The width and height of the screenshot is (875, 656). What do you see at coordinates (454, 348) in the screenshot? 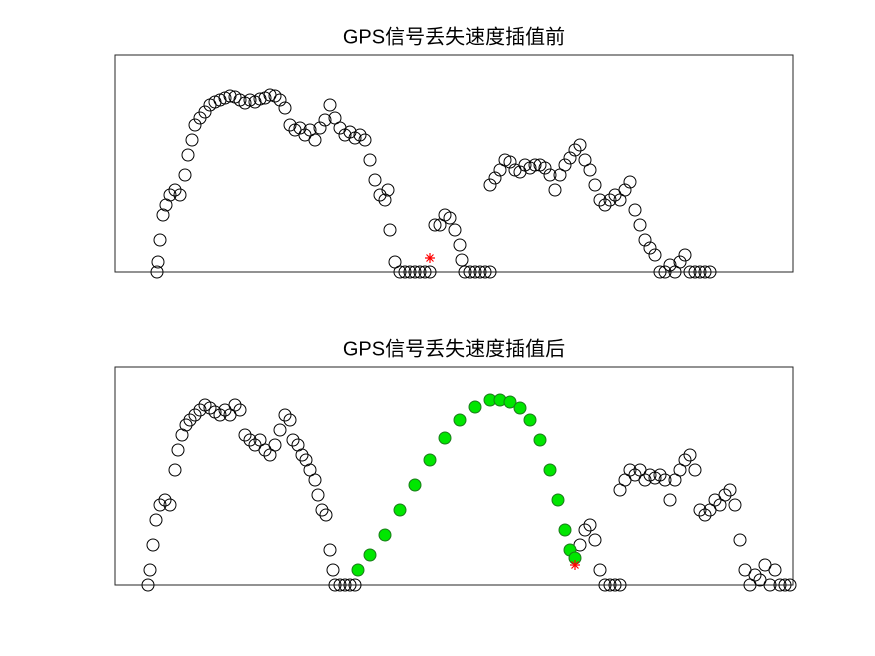
I see `chart-title: GPS信号丢失速度插值后` at bounding box center [454, 348].